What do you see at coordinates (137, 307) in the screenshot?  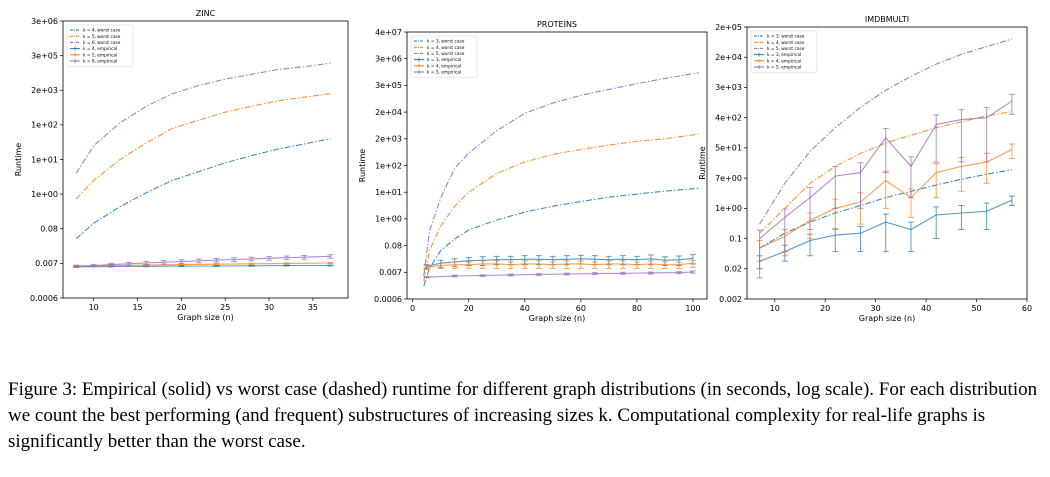 I see `x-tick-label: 15` at bounding box center [137, 307].